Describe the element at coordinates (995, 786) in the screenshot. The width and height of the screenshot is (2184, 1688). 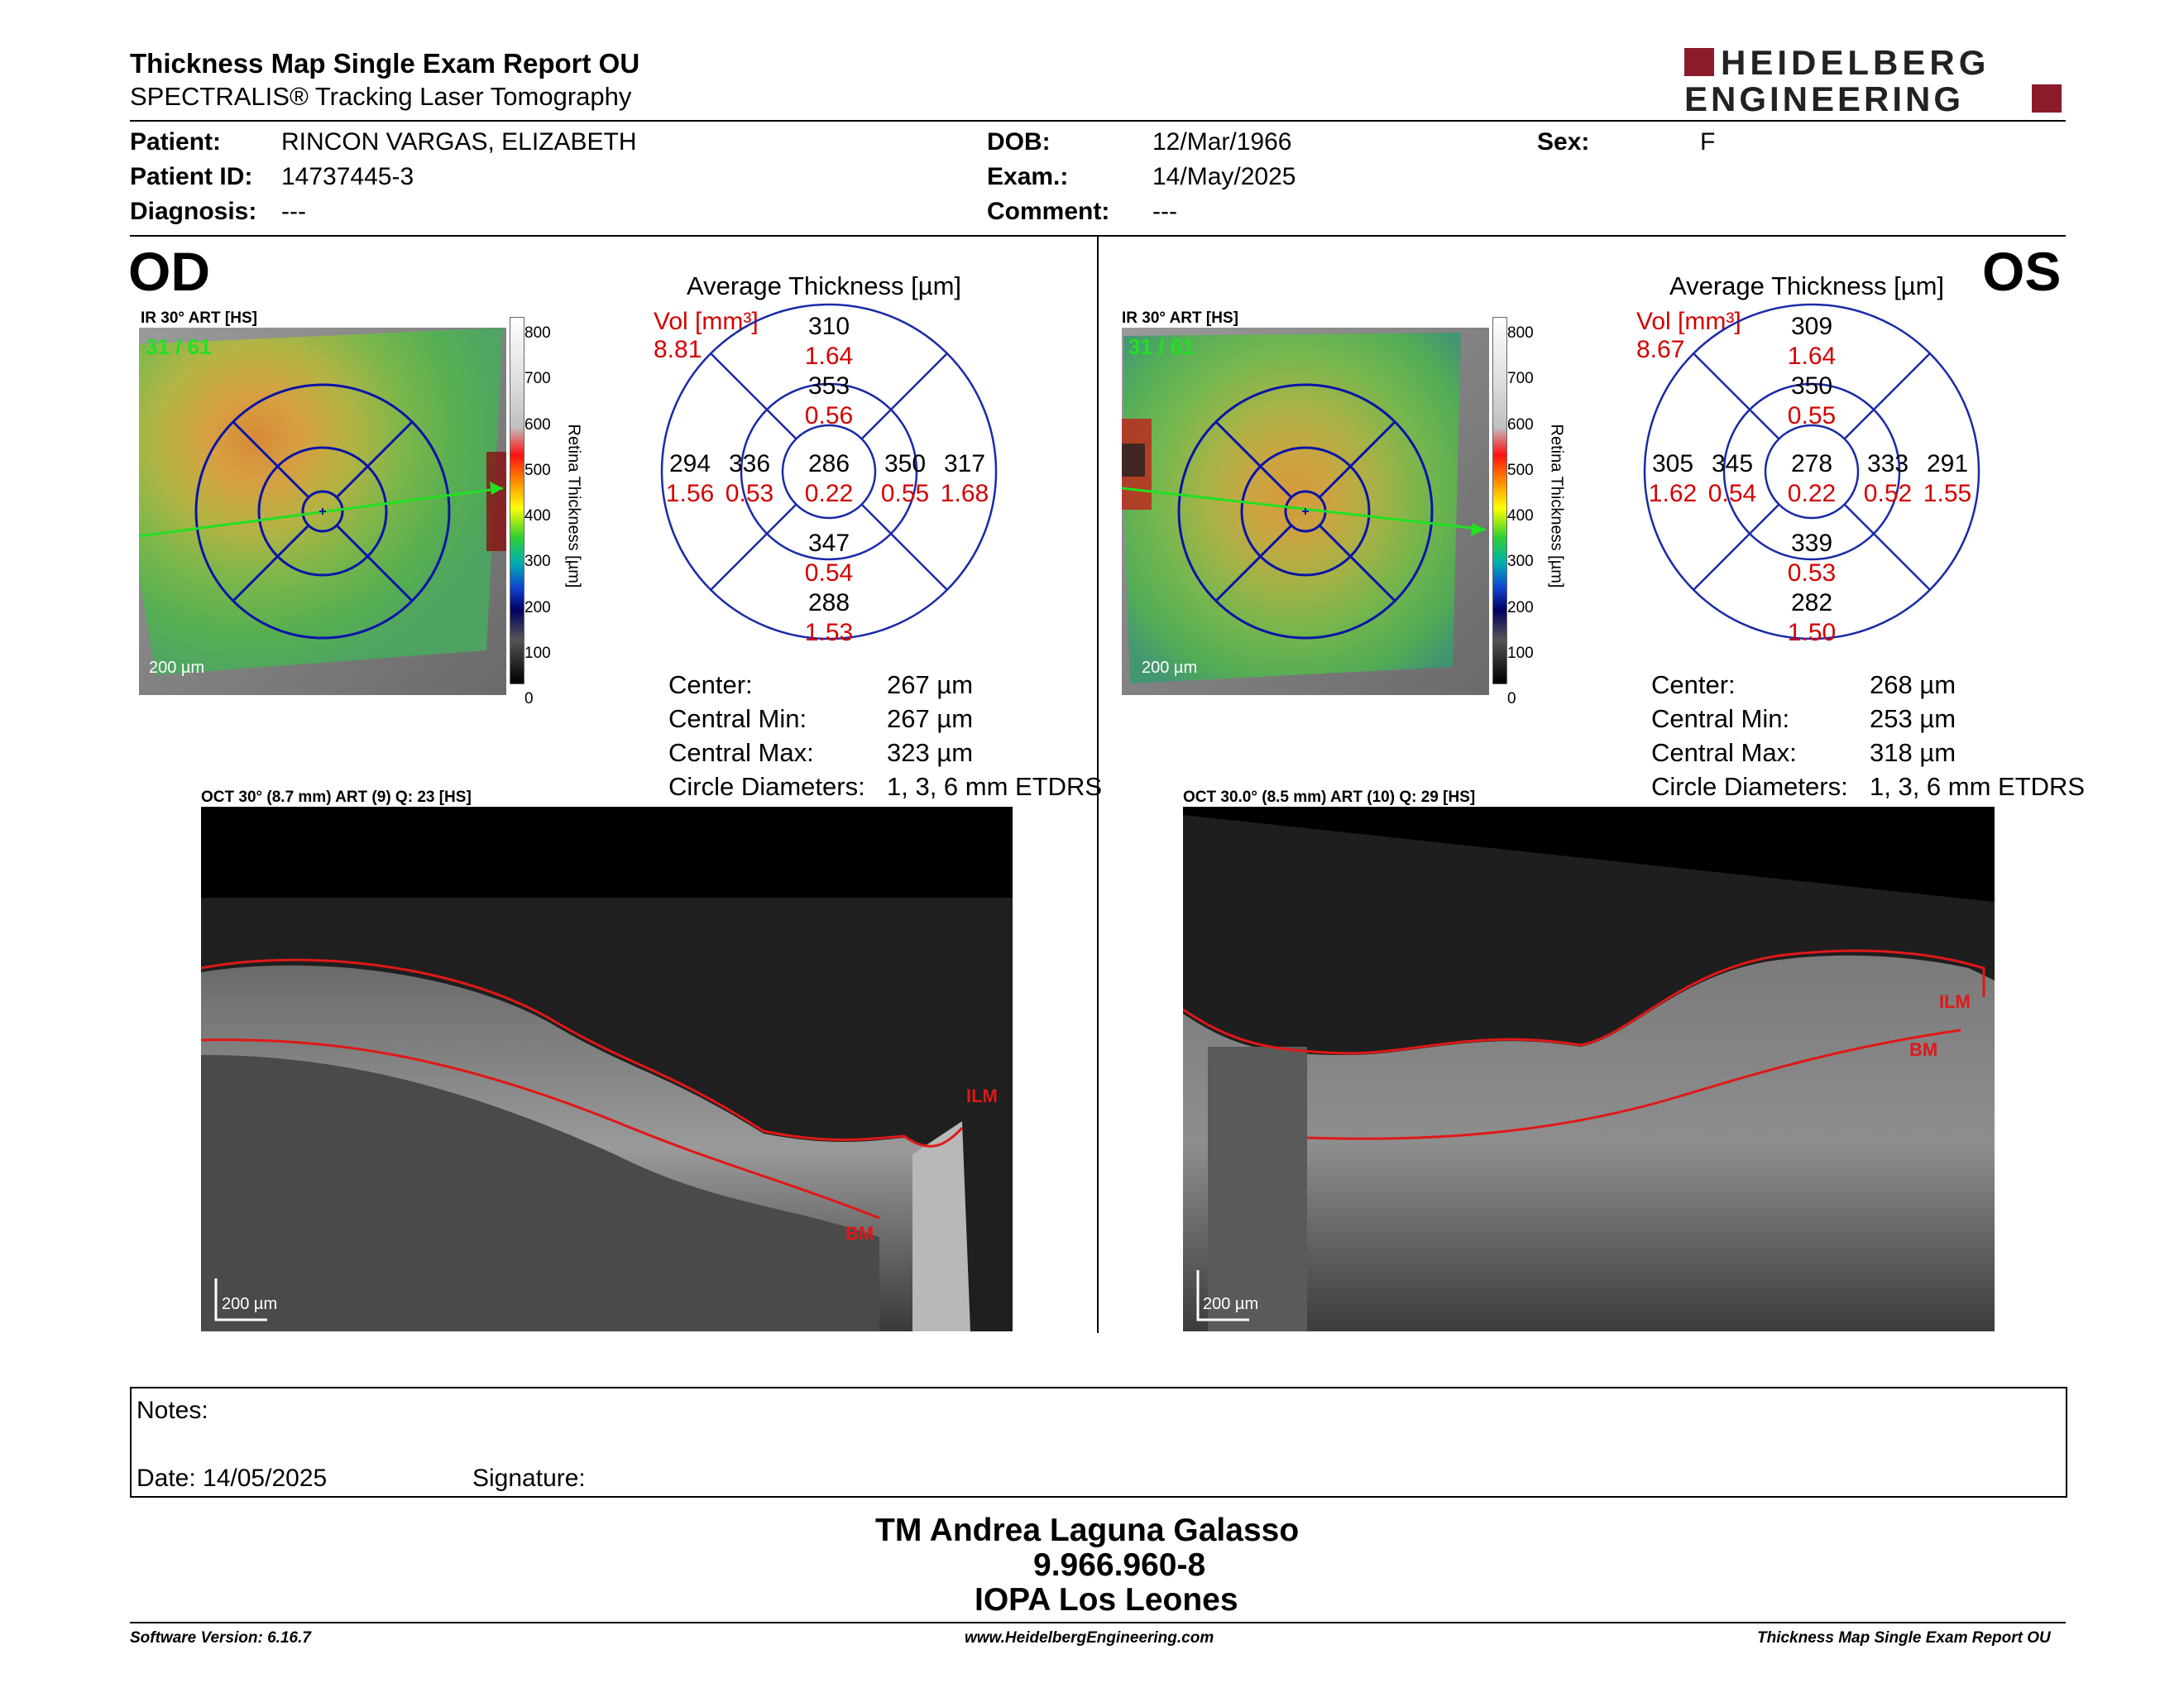
I see `od-circle-diam-value: 1, 3, 6 mm ETDRS` at that location.